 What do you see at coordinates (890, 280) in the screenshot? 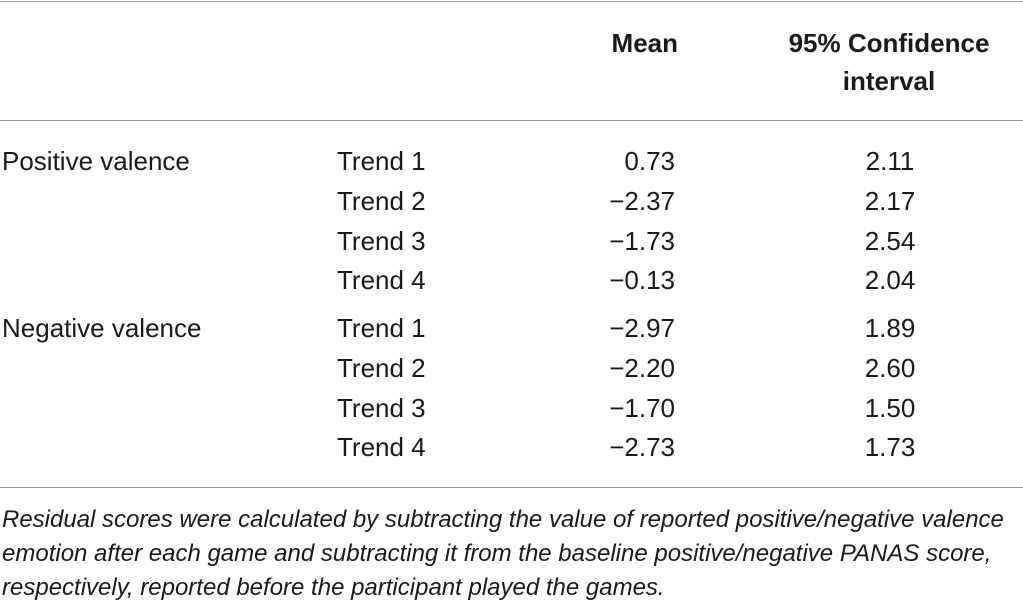
I see `table-row-ci: 2.04` at bounding box center [890, 280].